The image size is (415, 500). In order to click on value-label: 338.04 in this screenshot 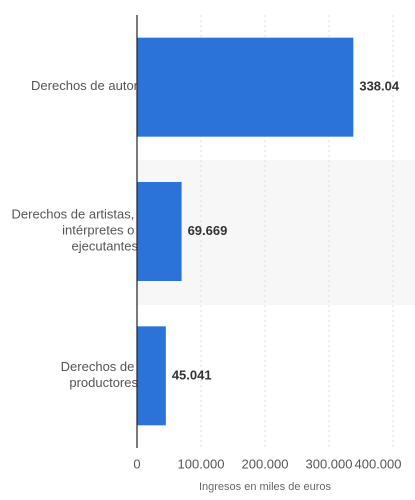, I will do `click(379, 86)`.